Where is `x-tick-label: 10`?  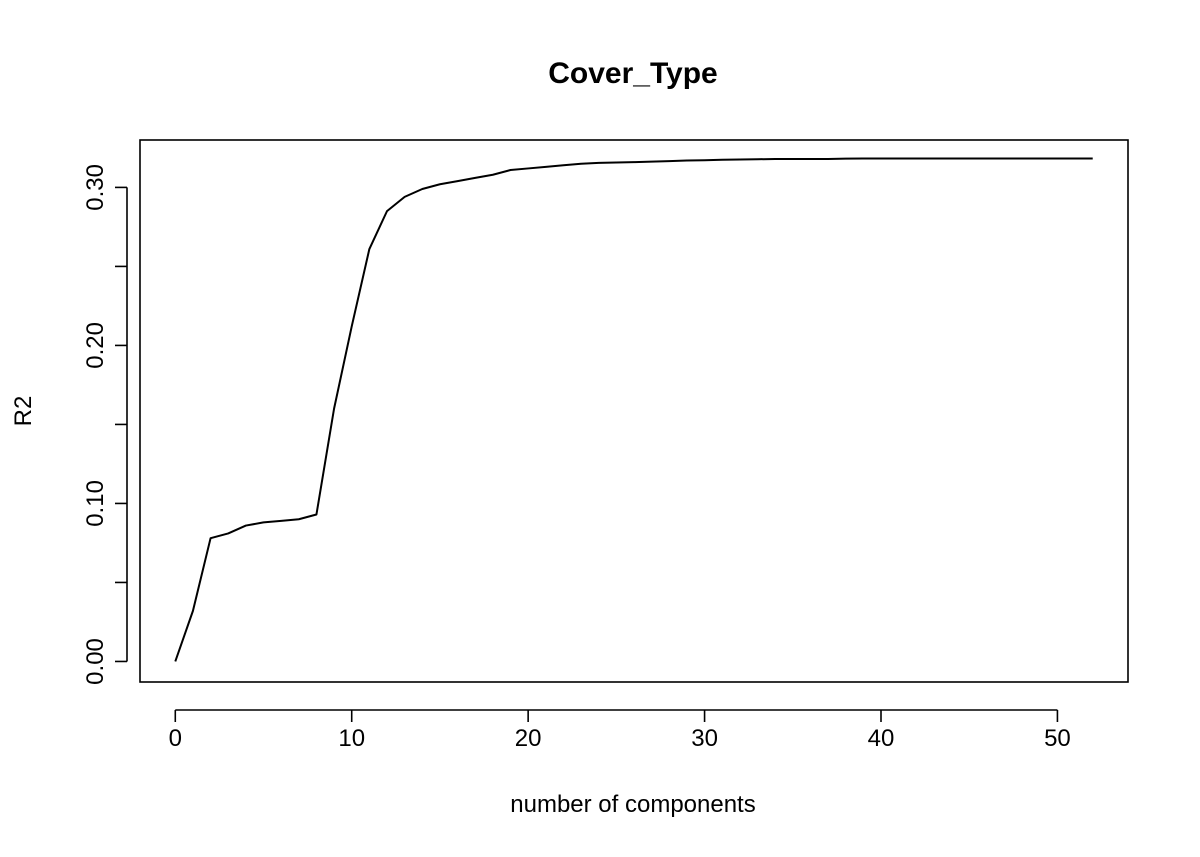 x-tick-label: 10 is located at coordinates (351, 738).